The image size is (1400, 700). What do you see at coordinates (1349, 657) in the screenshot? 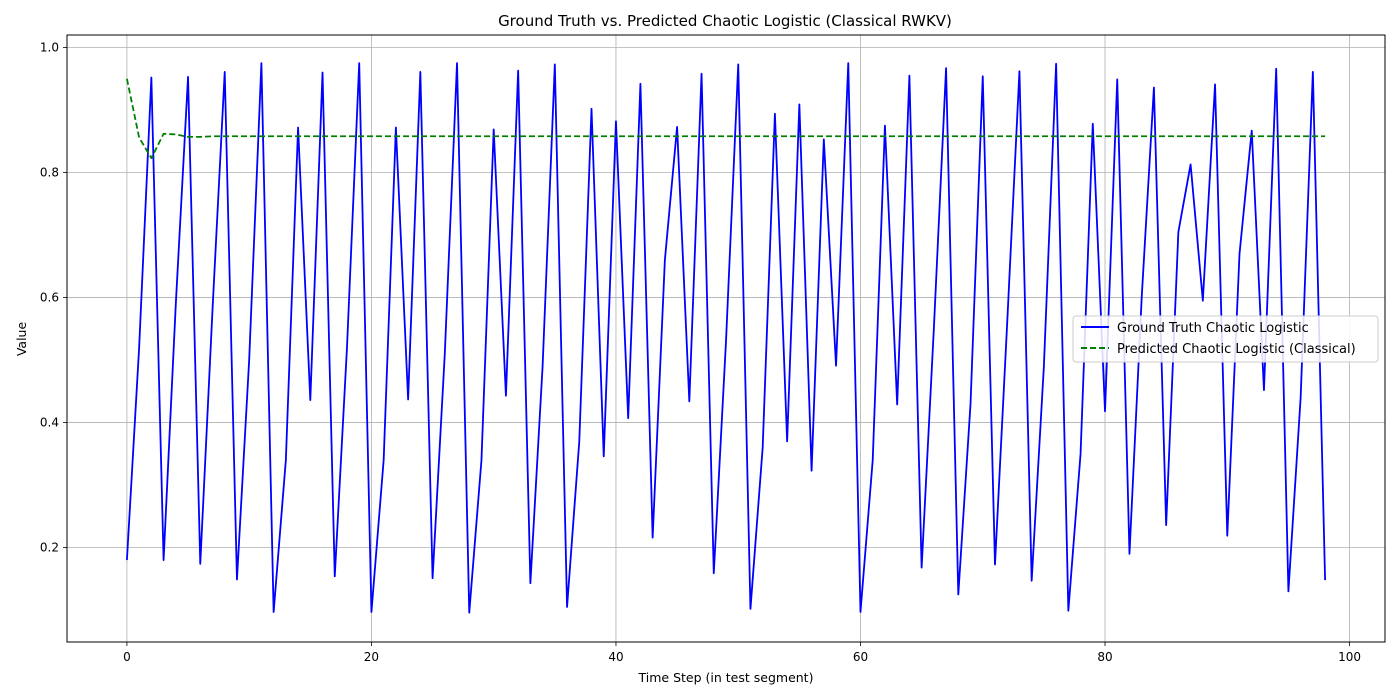
I see `x-tick-label: 100` at bounding box center [1349, 657].